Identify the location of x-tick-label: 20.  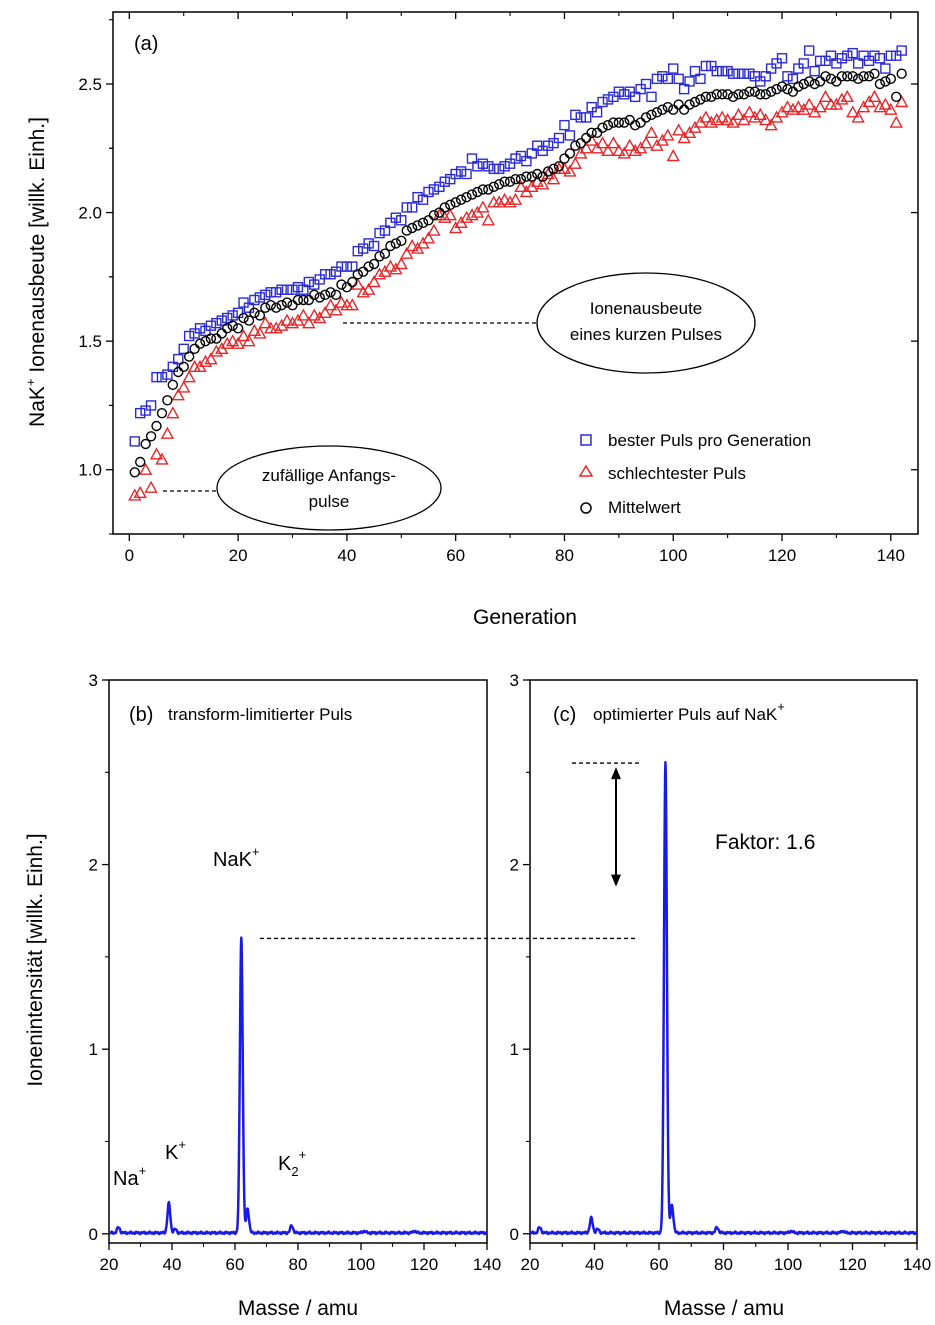
(530, 1264).